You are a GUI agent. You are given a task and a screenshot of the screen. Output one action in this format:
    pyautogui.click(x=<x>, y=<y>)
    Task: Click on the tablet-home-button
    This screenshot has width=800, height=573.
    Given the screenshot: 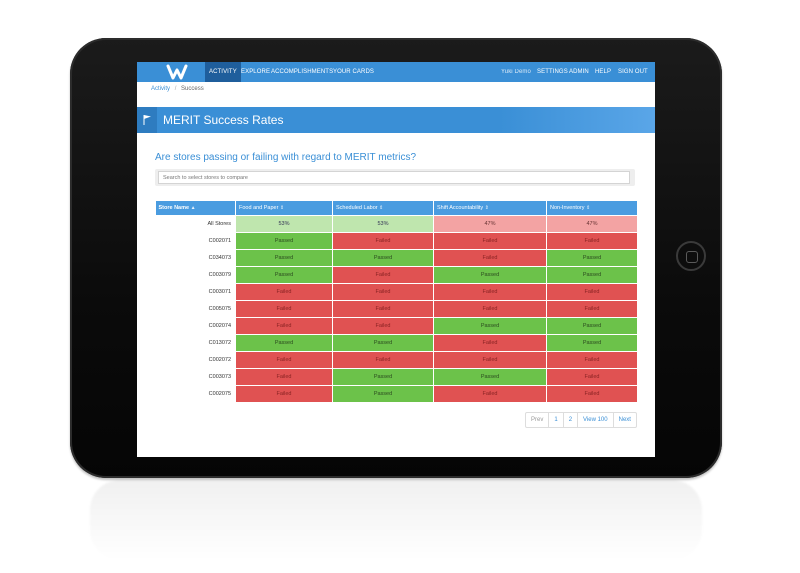 What is the action you would take?
    pyautogui.click(x=691, y=256)
    